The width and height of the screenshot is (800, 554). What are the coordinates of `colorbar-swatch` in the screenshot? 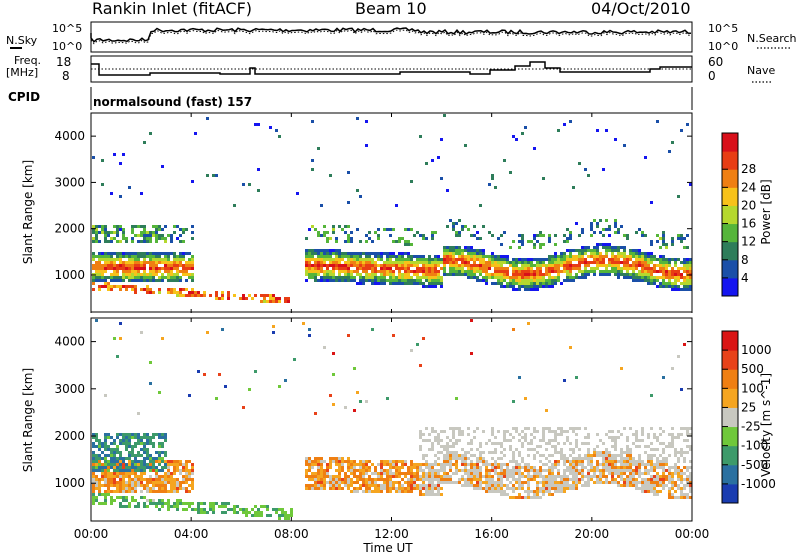 It's located at (730, 251).